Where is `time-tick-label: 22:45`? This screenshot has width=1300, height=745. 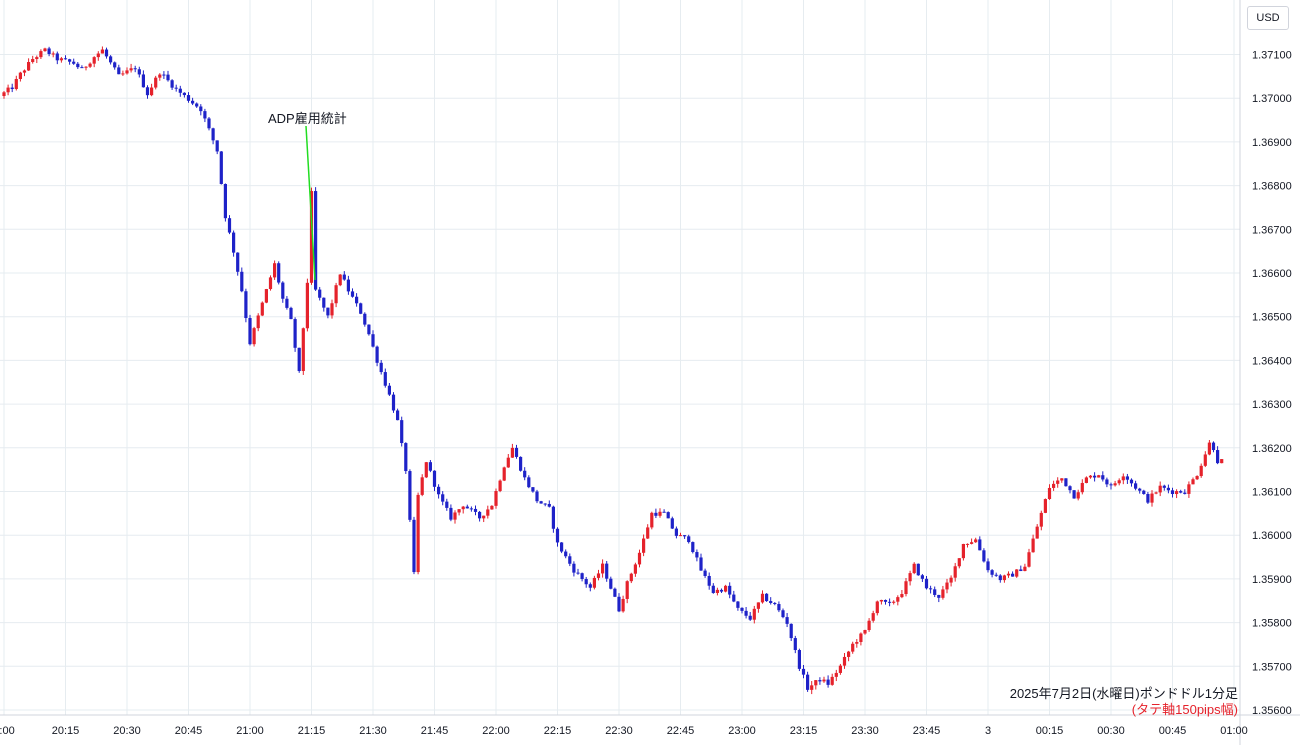
time-tick-label: 22:45 is located at coordinates (681, 731).